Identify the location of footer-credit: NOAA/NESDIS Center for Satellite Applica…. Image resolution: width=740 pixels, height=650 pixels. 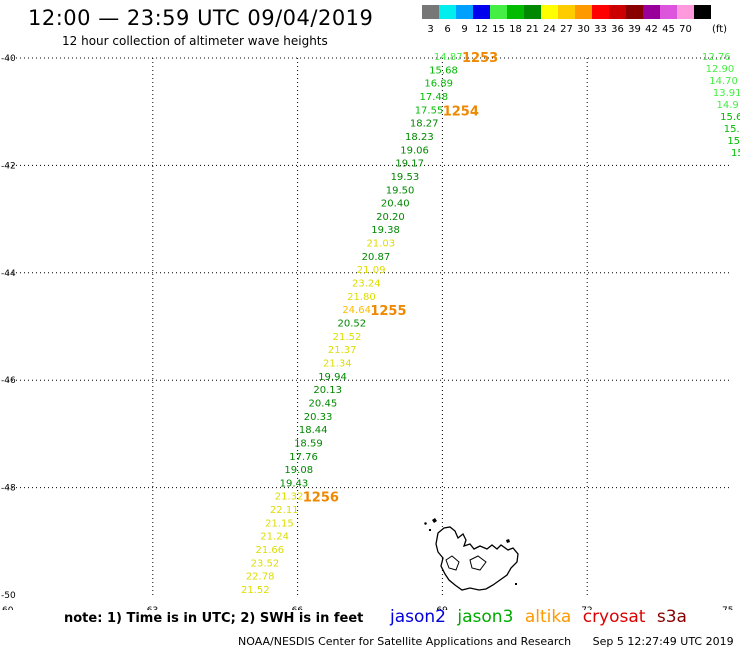
(405, 641).